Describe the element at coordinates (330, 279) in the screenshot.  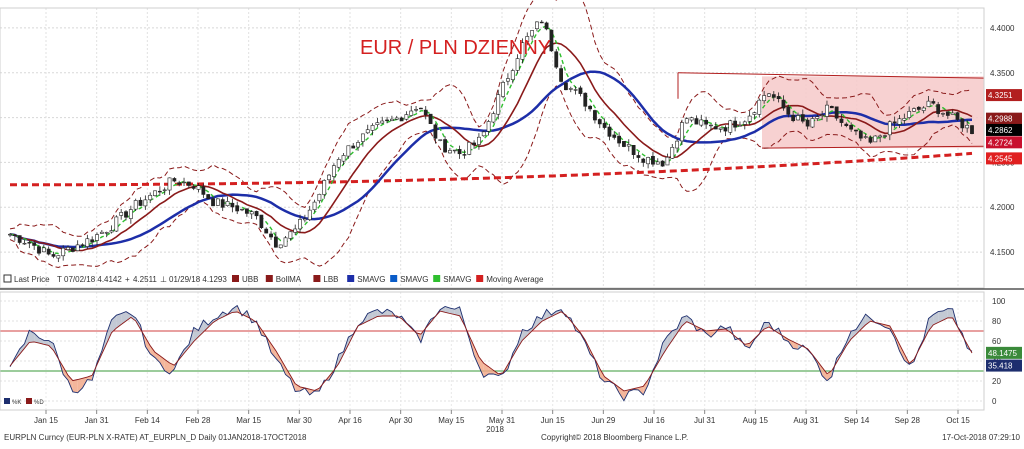
I see `legend-label-2: LBB` at that location.